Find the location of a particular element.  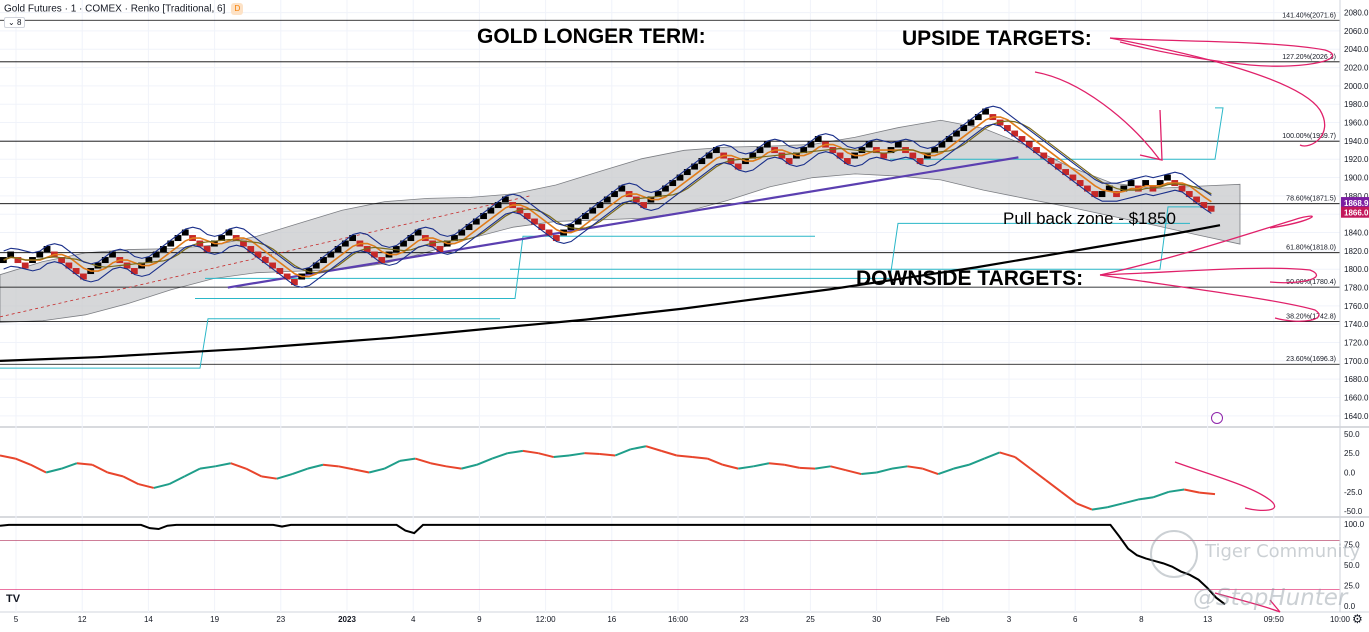

y-tick-label: 1740.0 is located at coordinates (1356, 324).